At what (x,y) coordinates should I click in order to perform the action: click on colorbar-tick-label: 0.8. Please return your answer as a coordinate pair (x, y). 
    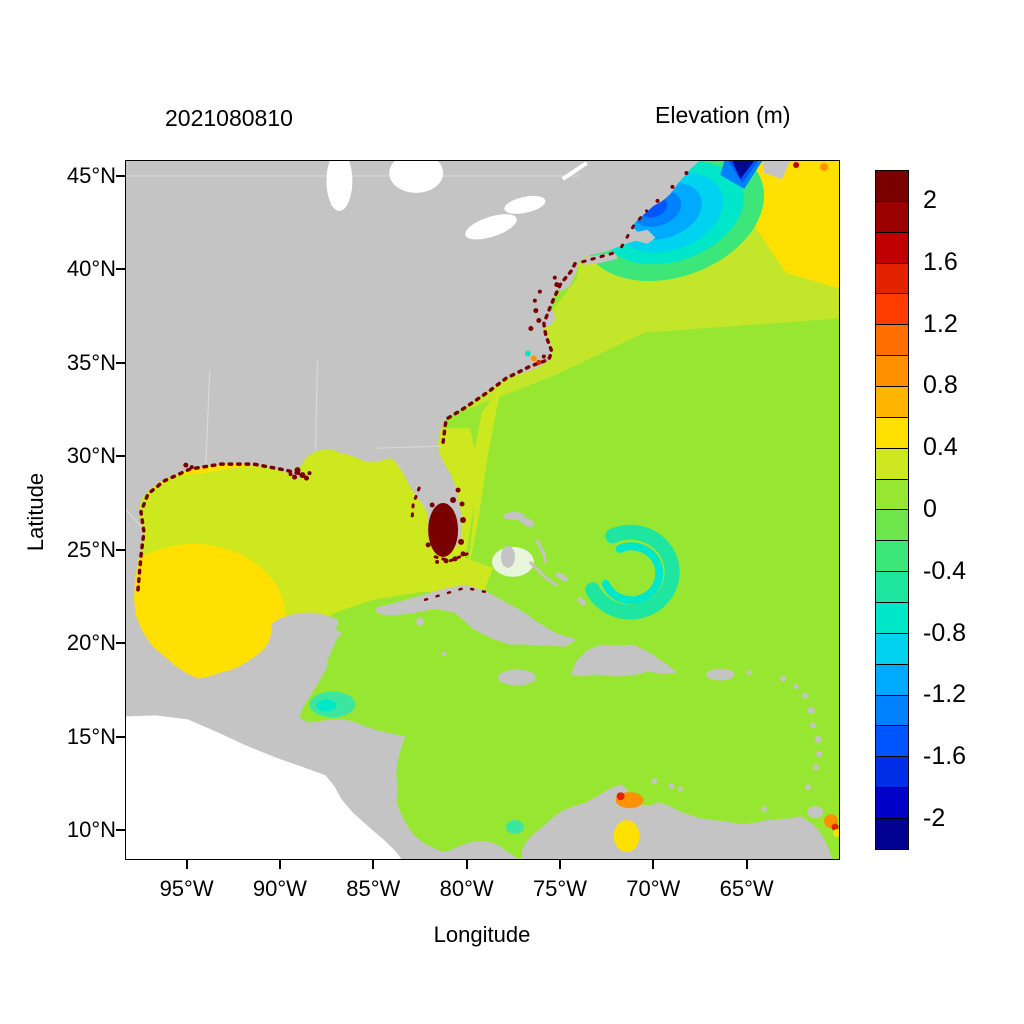
    Looking at the image, I should click on (940, 385).